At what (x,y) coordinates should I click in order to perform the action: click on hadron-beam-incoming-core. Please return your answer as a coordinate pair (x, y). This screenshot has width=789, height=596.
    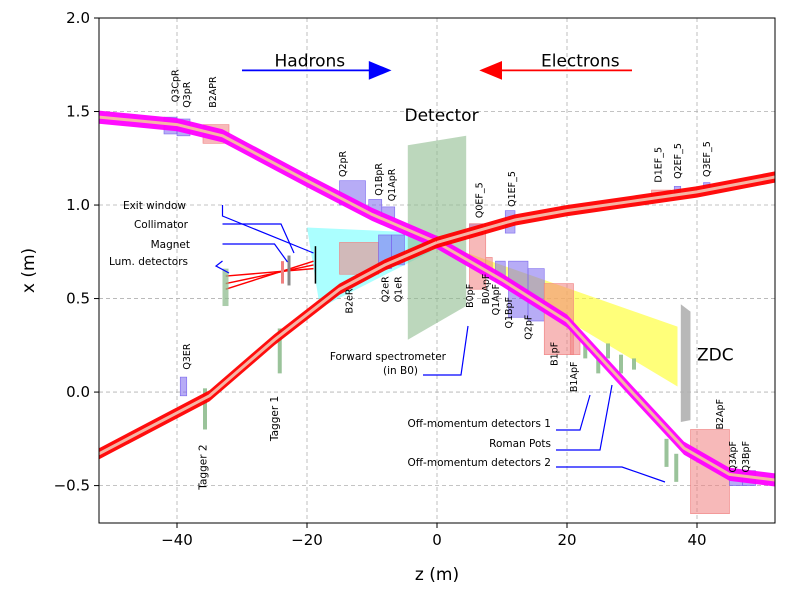
    Looking at the image, I should click on (268, 179).